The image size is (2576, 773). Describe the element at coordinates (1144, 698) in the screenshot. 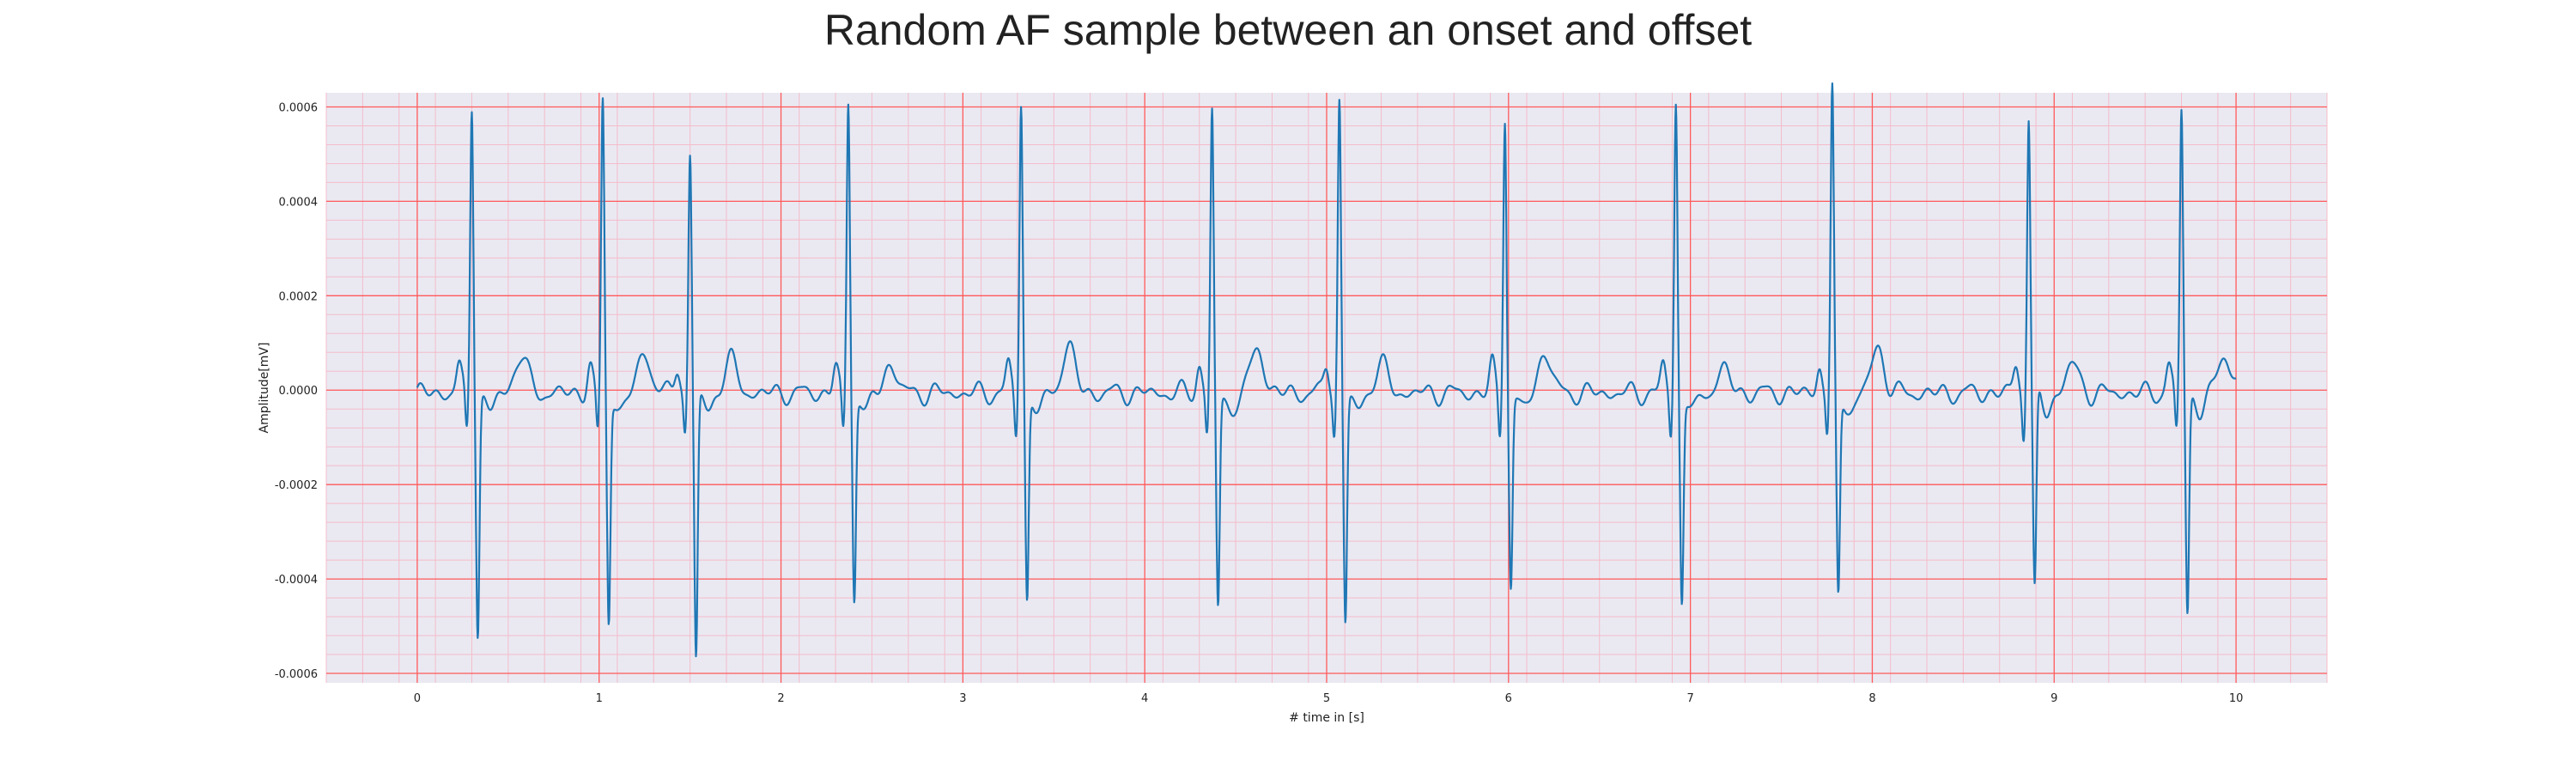

I see `x-tick-label: 4` at that location.